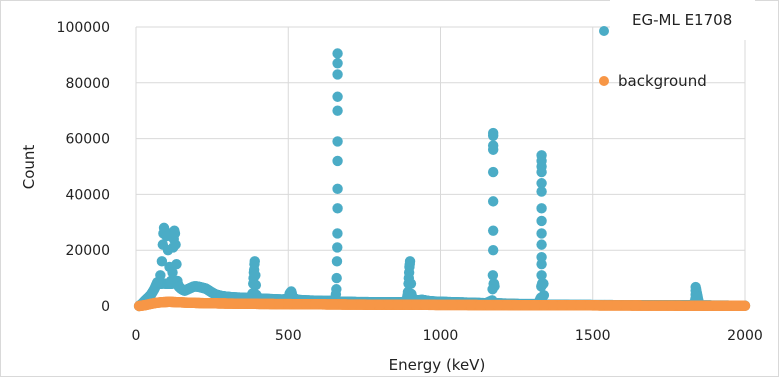 The width and height of the screenshot is (779, 377). What do you see at coordinates (83, 167) in the screenshot?
I see `y-tick-labels: 0 20000 40000 60000 80000 100000` at bounding box center [83, 167].